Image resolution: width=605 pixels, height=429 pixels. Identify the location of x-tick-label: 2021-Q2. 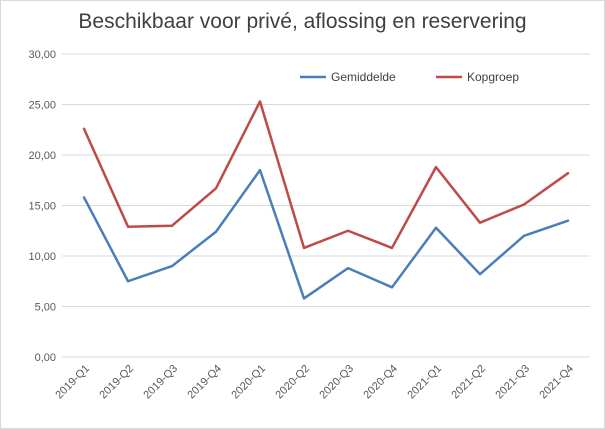
(468, 382).